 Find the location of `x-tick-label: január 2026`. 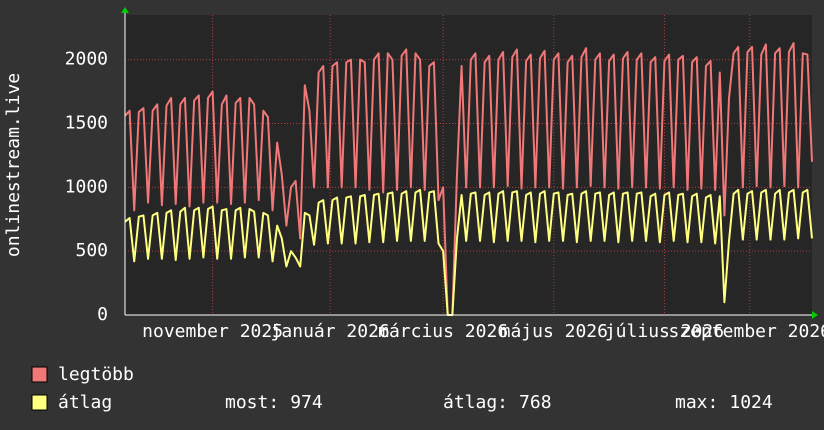

x-tick-label: január 2026 is located at coordinates (330, 331).